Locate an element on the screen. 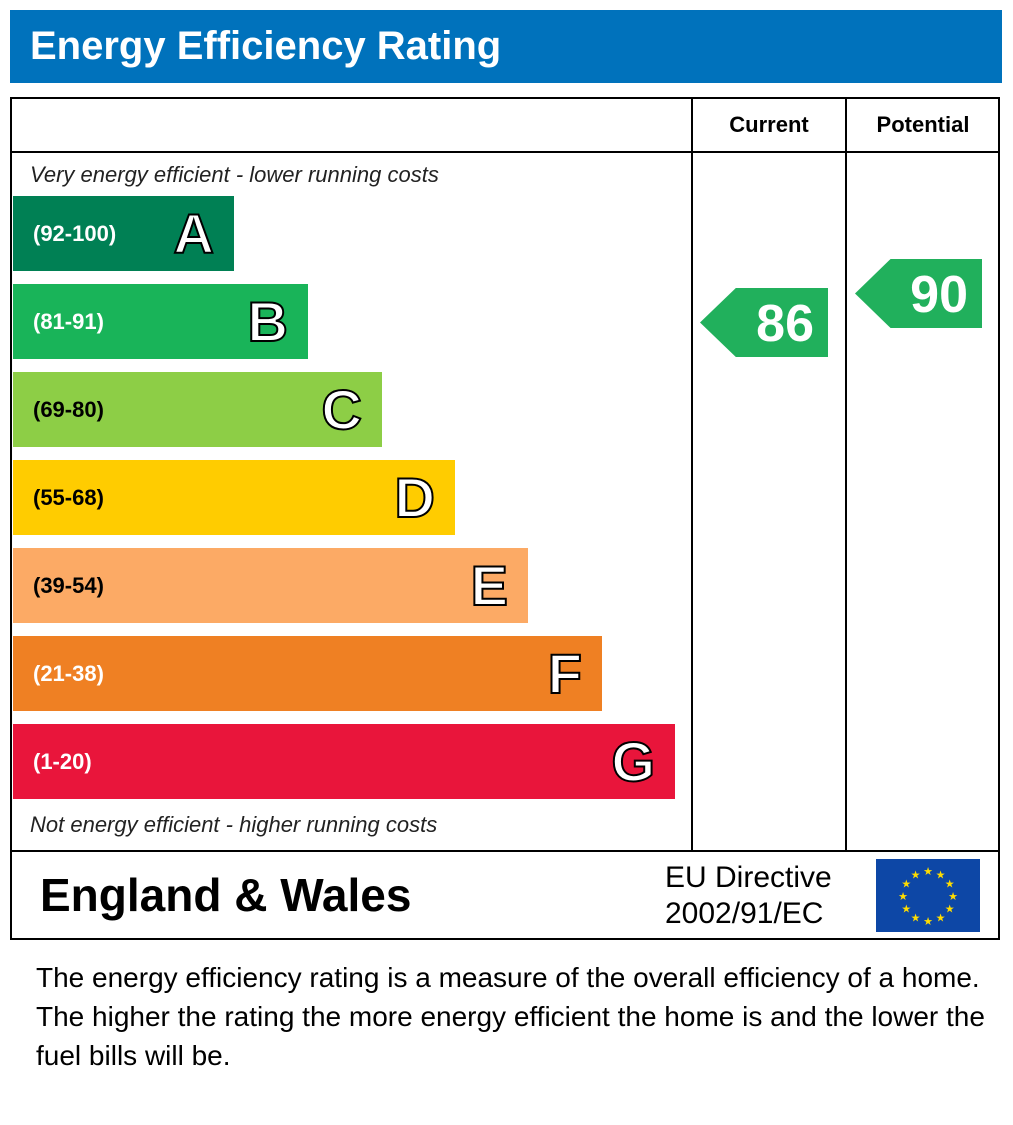 This screenshot has width=1013, height=1125. band-c: (69-80) C is located at coordinates (197, 409).